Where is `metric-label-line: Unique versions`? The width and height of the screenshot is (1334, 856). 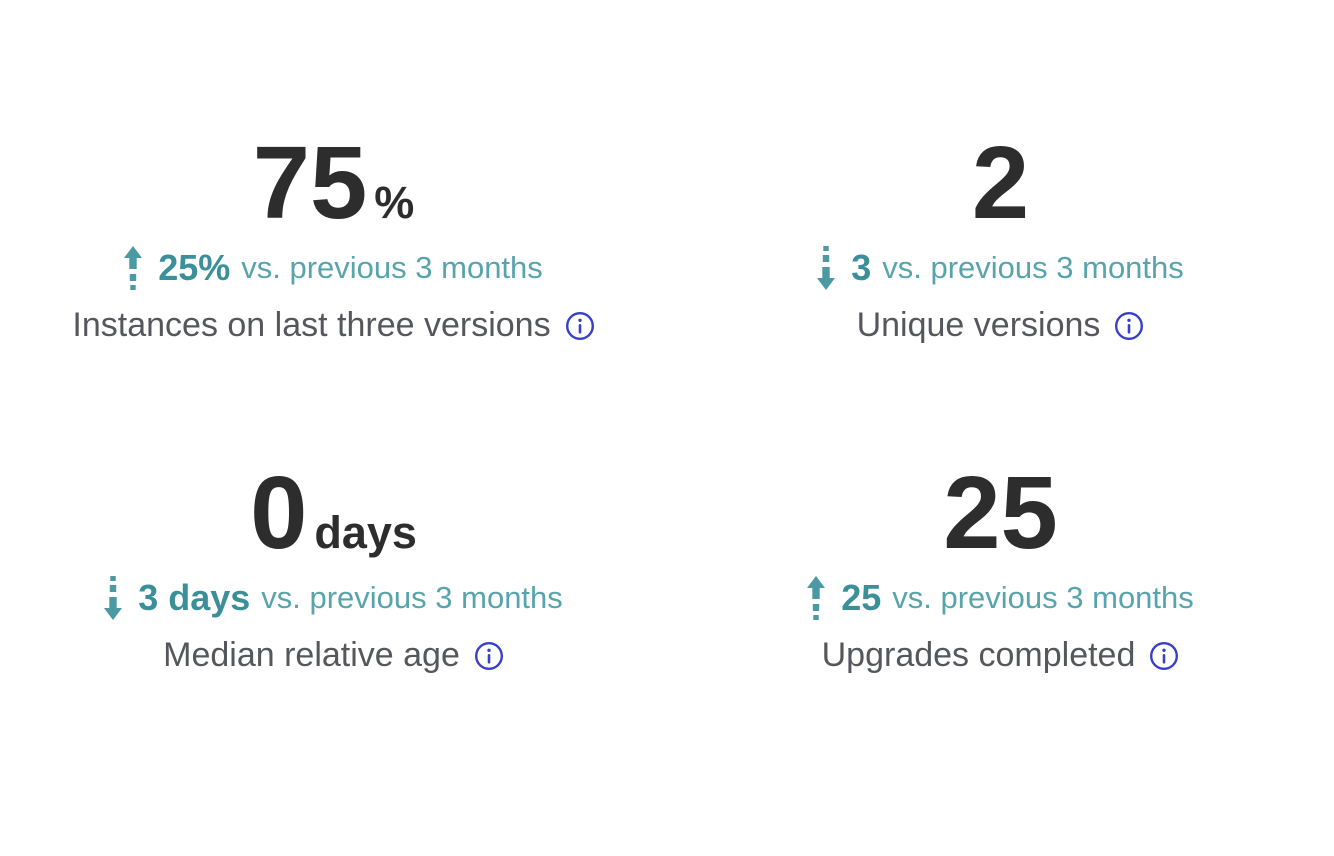 metric-label-line: Unique versions is located at coordinates (1001, 325).